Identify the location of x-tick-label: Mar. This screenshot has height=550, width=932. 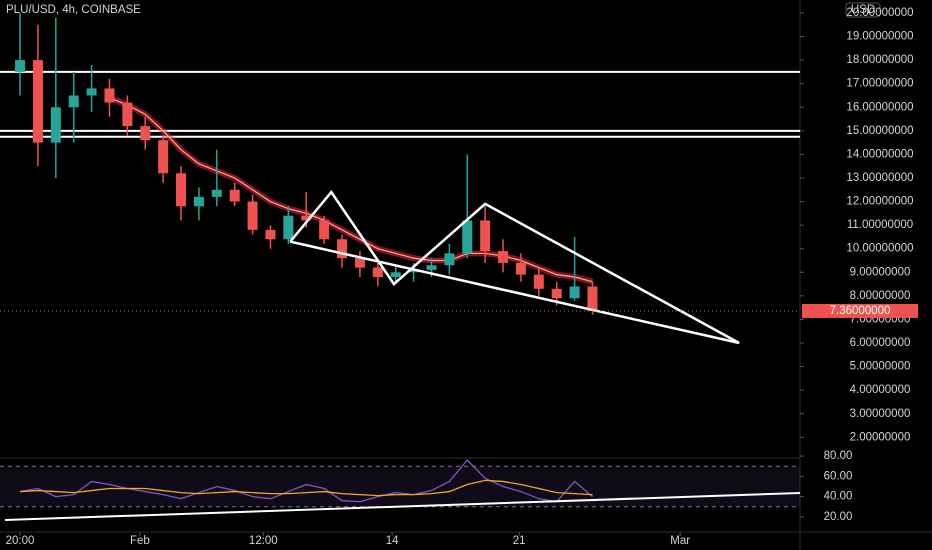
(680, 541).